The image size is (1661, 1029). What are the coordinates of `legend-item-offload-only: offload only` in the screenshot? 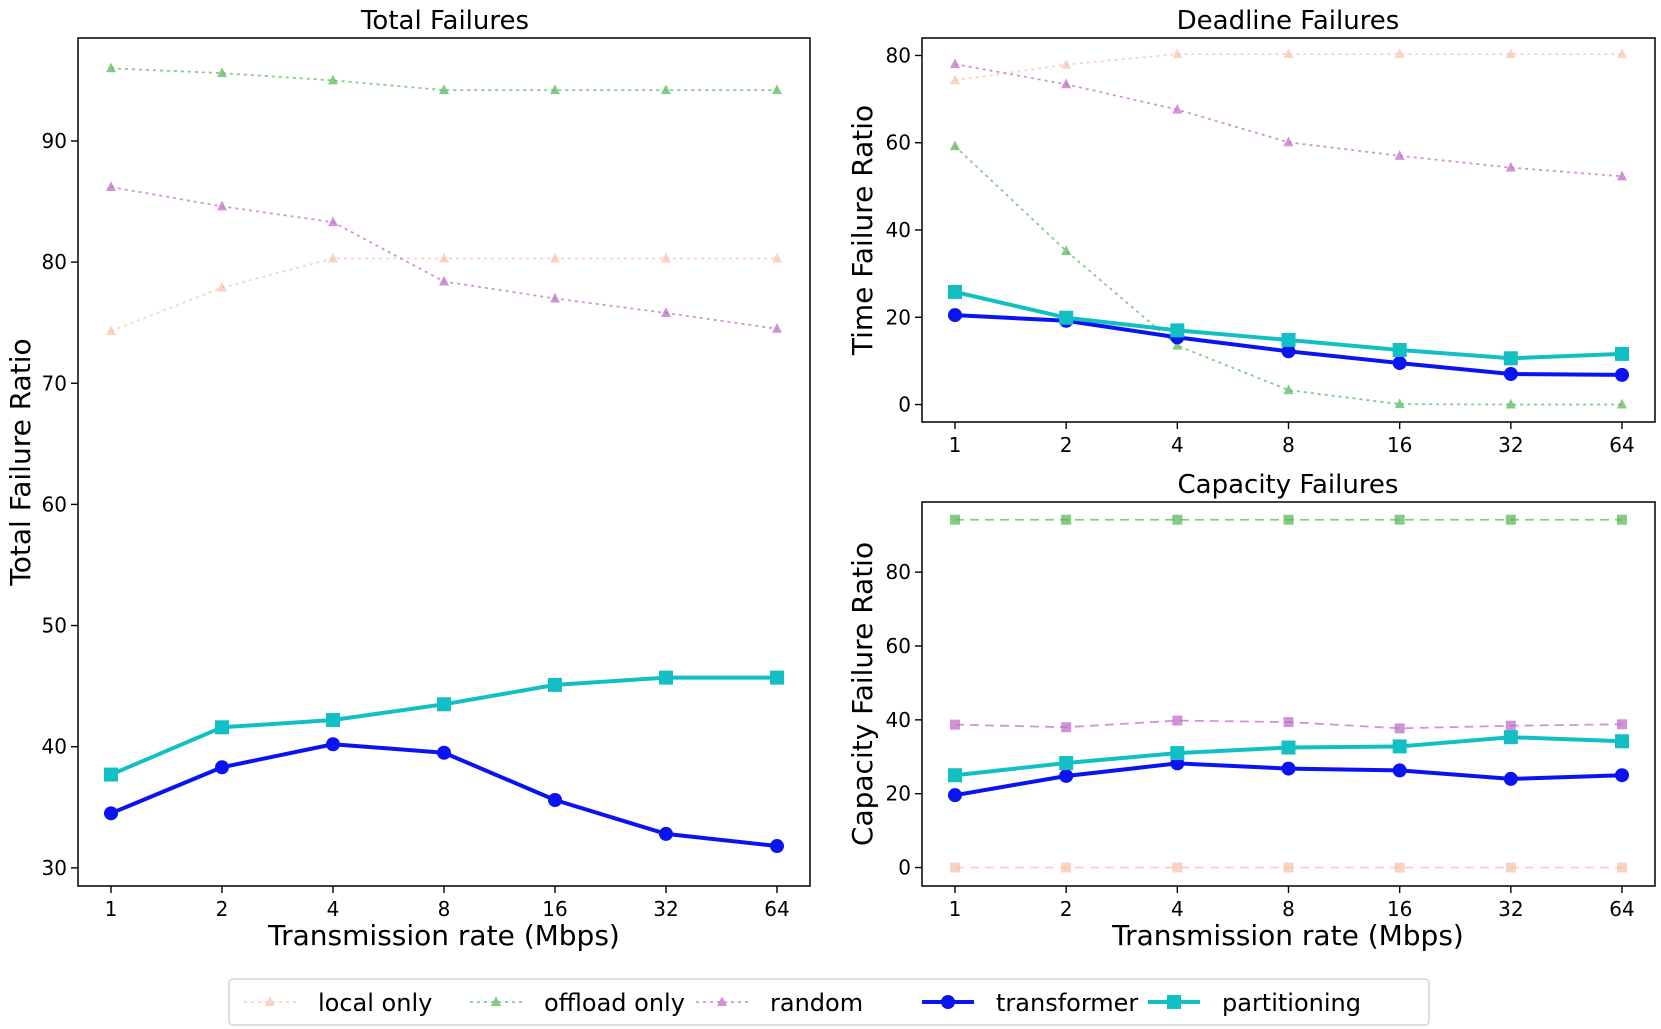 It's located at (577, 1003).